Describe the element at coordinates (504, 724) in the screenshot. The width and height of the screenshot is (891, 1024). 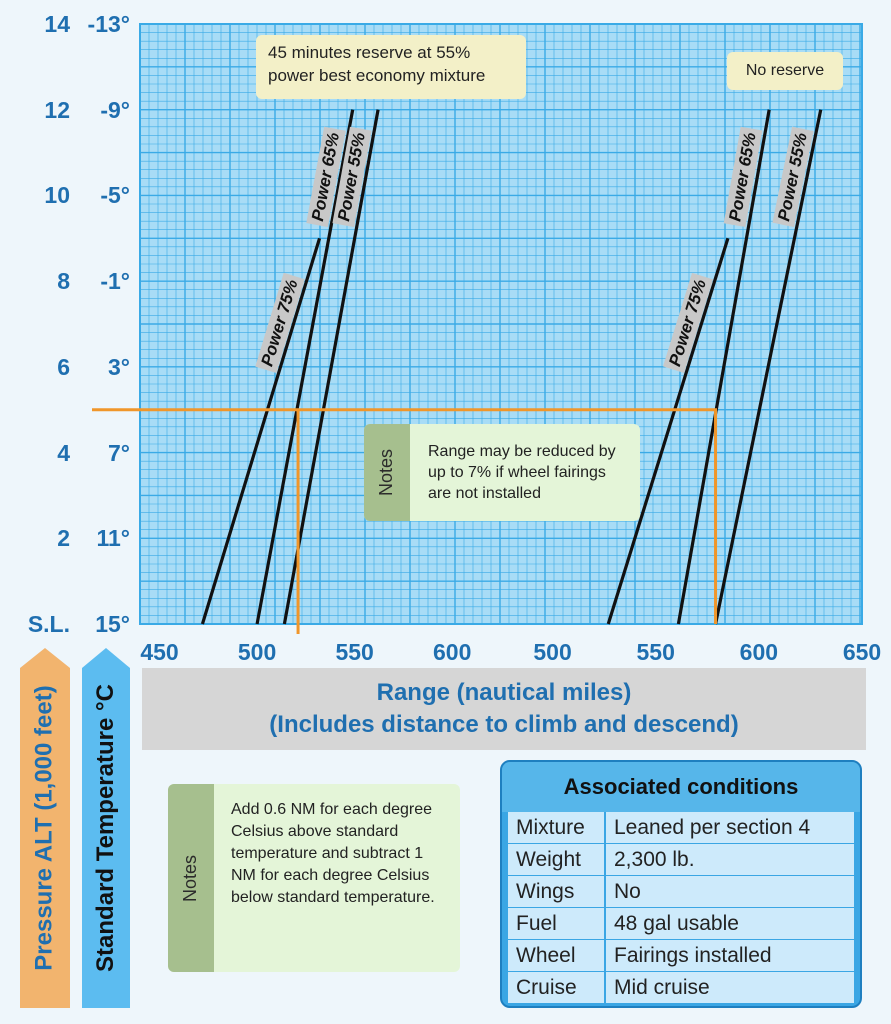
I see `x-axis-sublabel: (Includes distance to climb and descend)` at that location.